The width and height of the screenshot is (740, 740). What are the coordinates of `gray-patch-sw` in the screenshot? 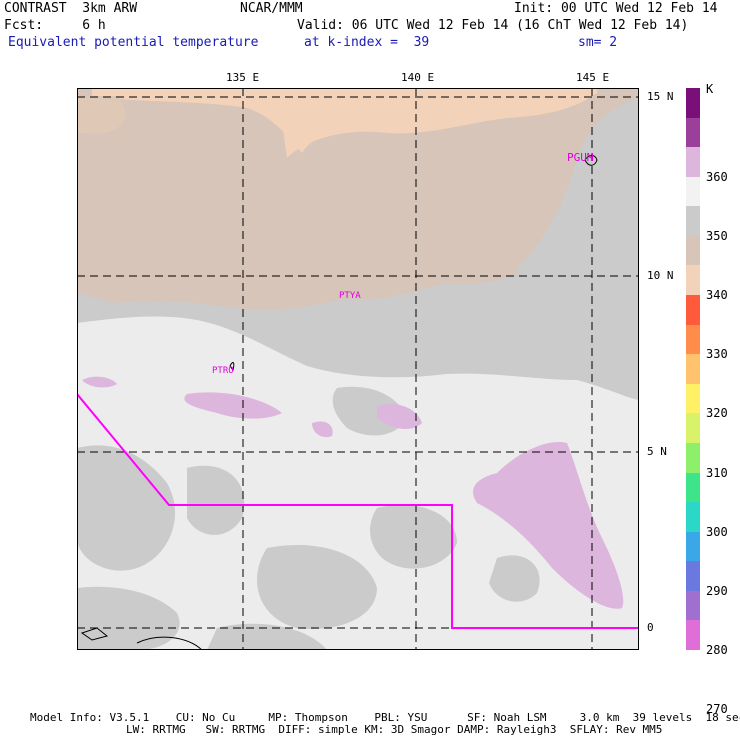 It's located at (126, 508).